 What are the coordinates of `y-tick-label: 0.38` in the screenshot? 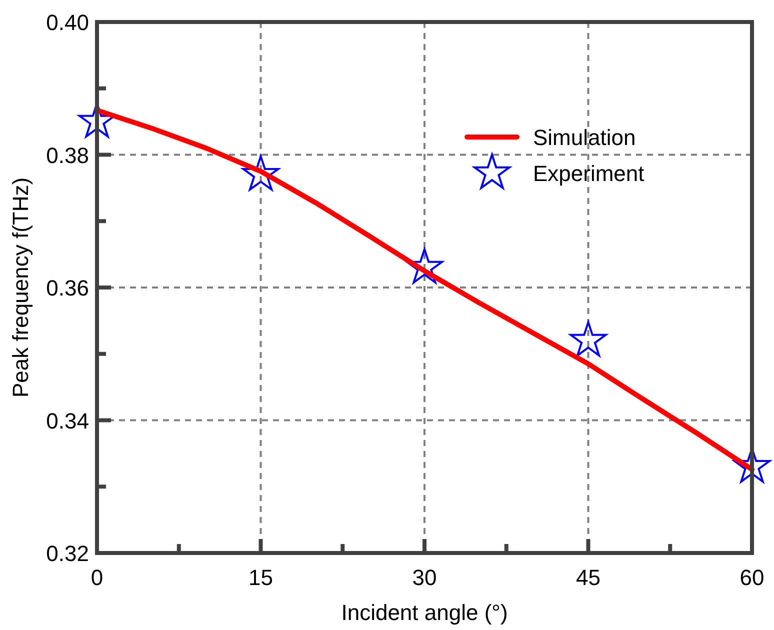 It's located at (67, 155).